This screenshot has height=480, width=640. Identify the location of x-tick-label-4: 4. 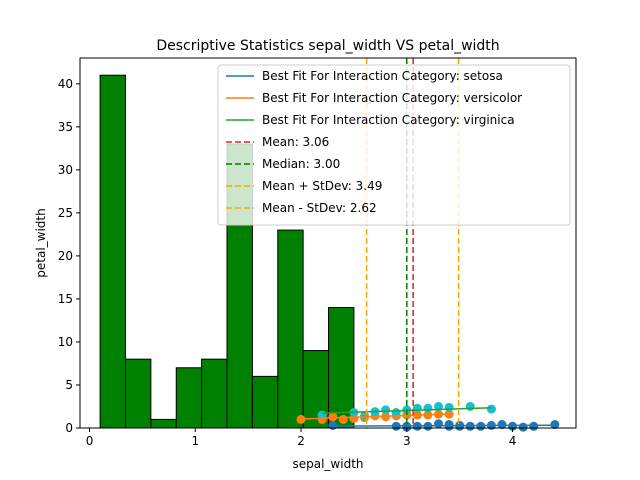
(513, 441).